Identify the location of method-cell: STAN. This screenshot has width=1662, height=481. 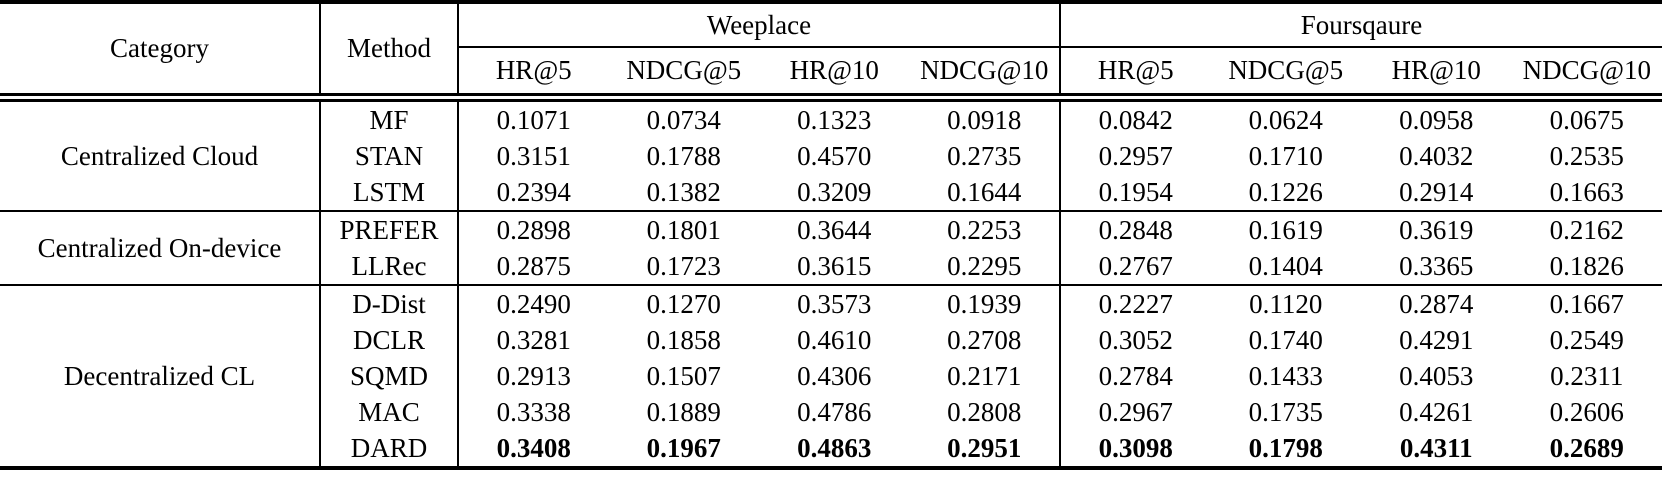
(389, 156).